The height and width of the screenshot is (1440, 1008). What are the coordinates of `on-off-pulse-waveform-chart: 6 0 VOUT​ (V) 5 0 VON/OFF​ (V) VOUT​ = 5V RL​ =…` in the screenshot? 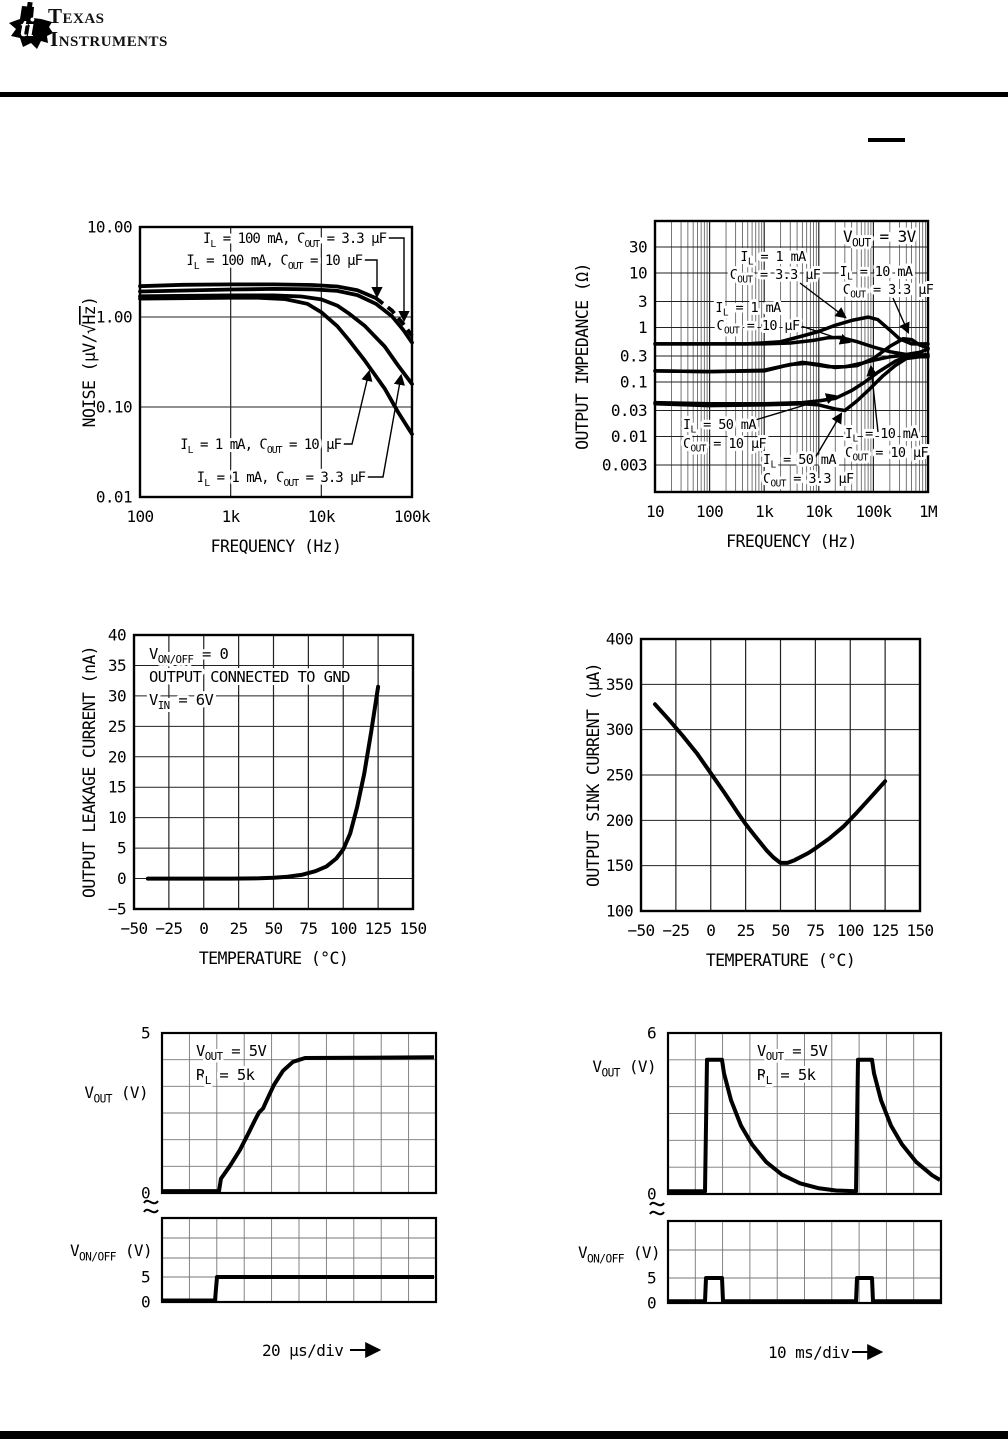 It's located at (760, 1193).